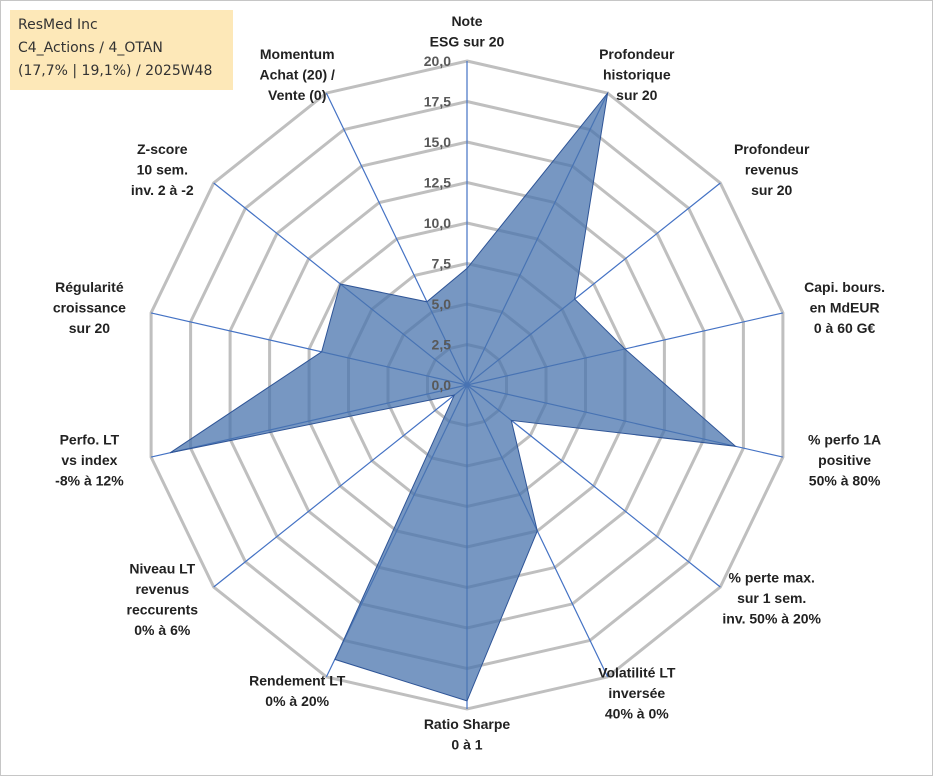  I want to click on axis-label: Volatilité LT inversée 40% à 0%, so click(637, 693).